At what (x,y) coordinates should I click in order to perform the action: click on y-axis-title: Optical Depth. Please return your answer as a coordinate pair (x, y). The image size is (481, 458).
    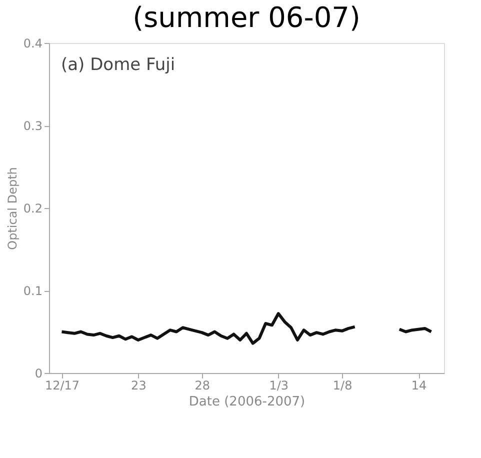
    Looking at the image, I should click on (12, 208).